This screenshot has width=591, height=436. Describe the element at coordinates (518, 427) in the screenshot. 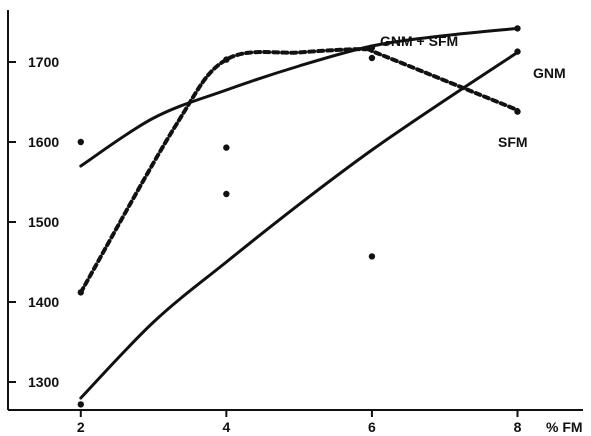

I see `x-tick-label: 8` at that location.